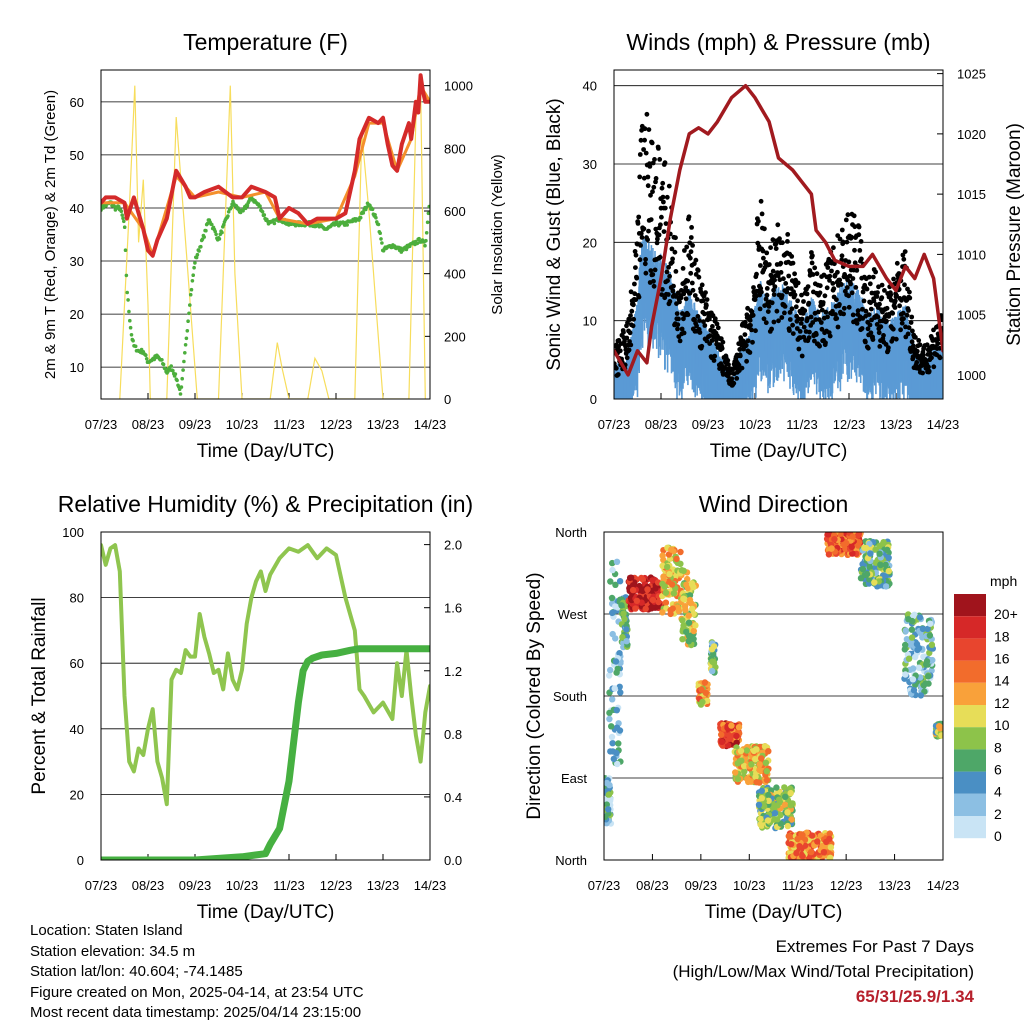 This screenshot has width=1024, height=1024. Describe the element at coordinates (266, 912) in the screenshot. I see `humidity-xlabel: Time (Day/UTC)` at that location.